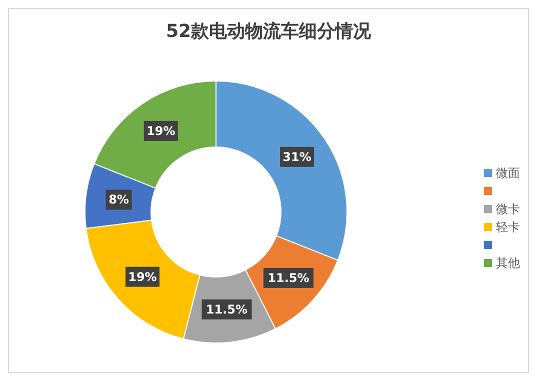  Describe the element at coordinates (508, 209) in the screenshot. I see `legend-label: 微卡` at that location.